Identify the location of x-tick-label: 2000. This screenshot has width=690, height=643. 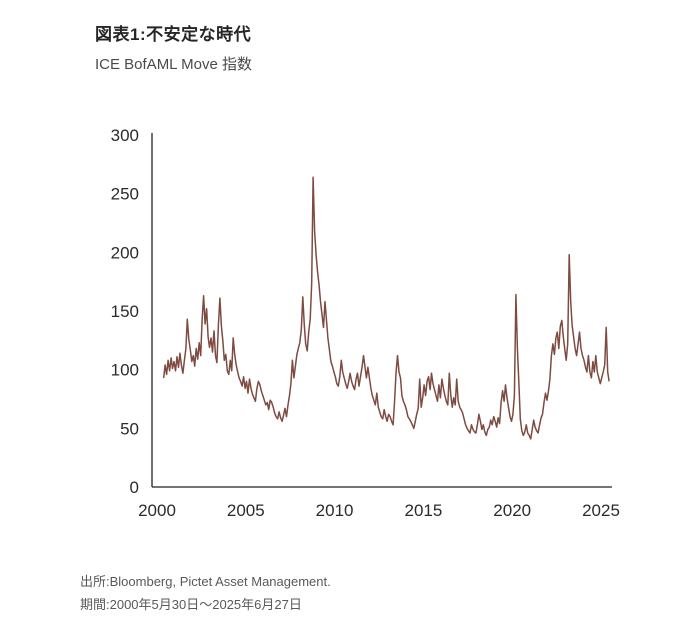
(157, 510).